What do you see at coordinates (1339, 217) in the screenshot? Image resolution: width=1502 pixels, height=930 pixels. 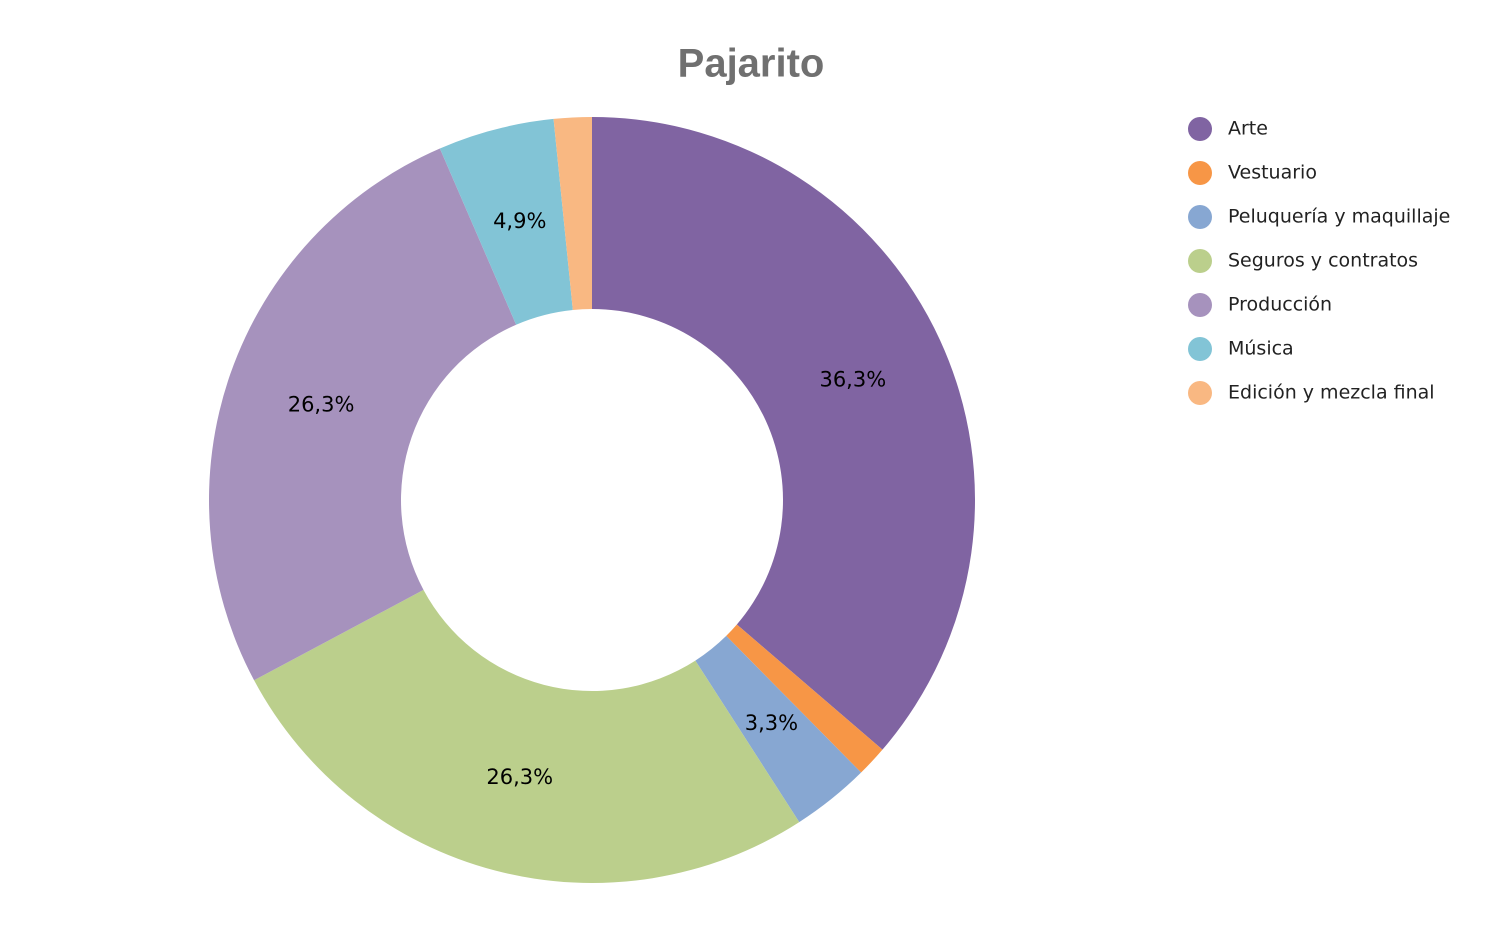 I see `legend-label: Peluquería y maquillaje` at bounding box center [1339, 217].